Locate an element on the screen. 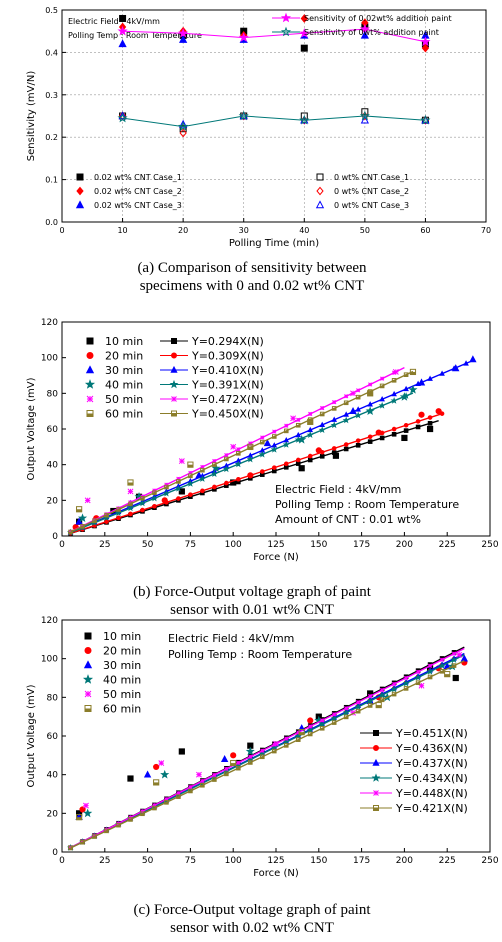 The height and width of the screenshot is (942, 502). x-tick-label: 60 is located at coordinates (425, 230).